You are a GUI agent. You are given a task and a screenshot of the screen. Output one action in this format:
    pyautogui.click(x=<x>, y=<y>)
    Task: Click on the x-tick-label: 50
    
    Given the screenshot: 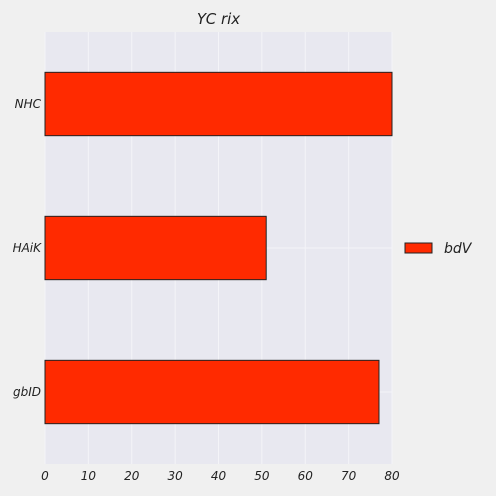 What is the action you would take?
    pyautogui.click(x=262, y=476)
    